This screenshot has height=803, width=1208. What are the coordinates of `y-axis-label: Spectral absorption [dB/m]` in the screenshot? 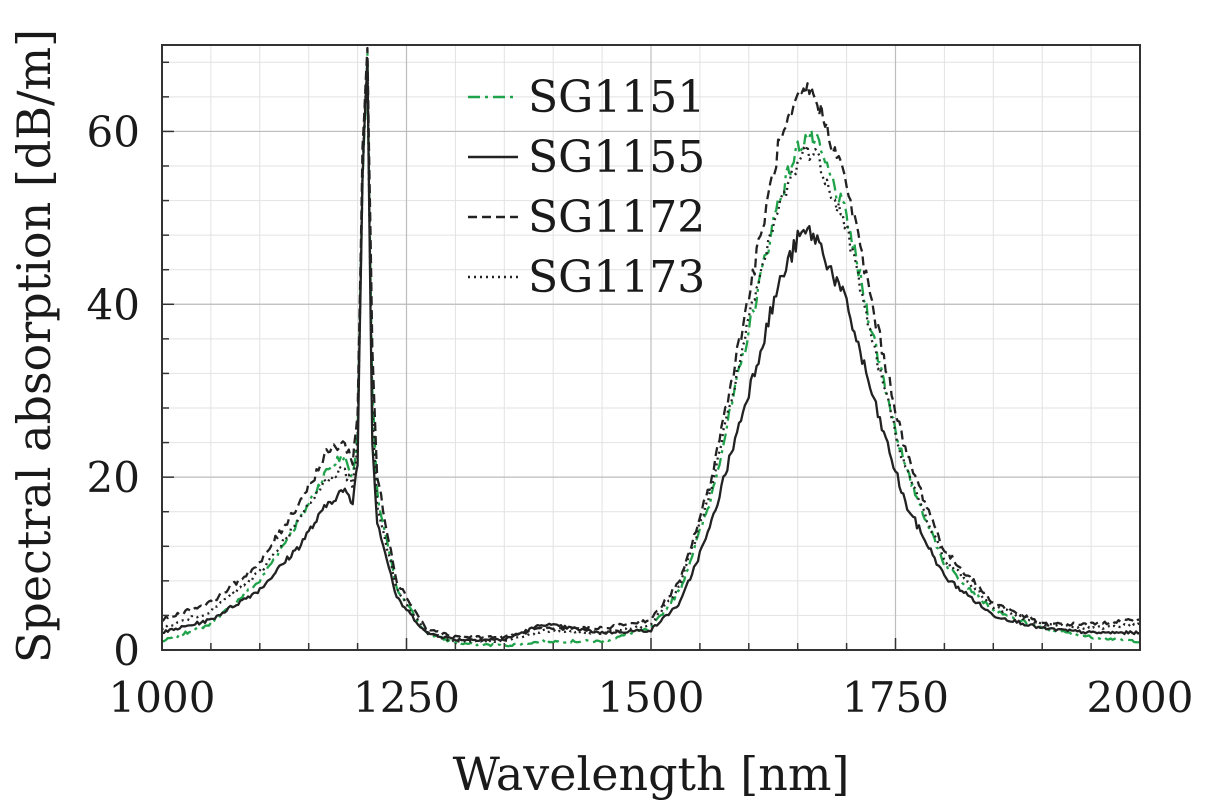 It's located at (34, 346).